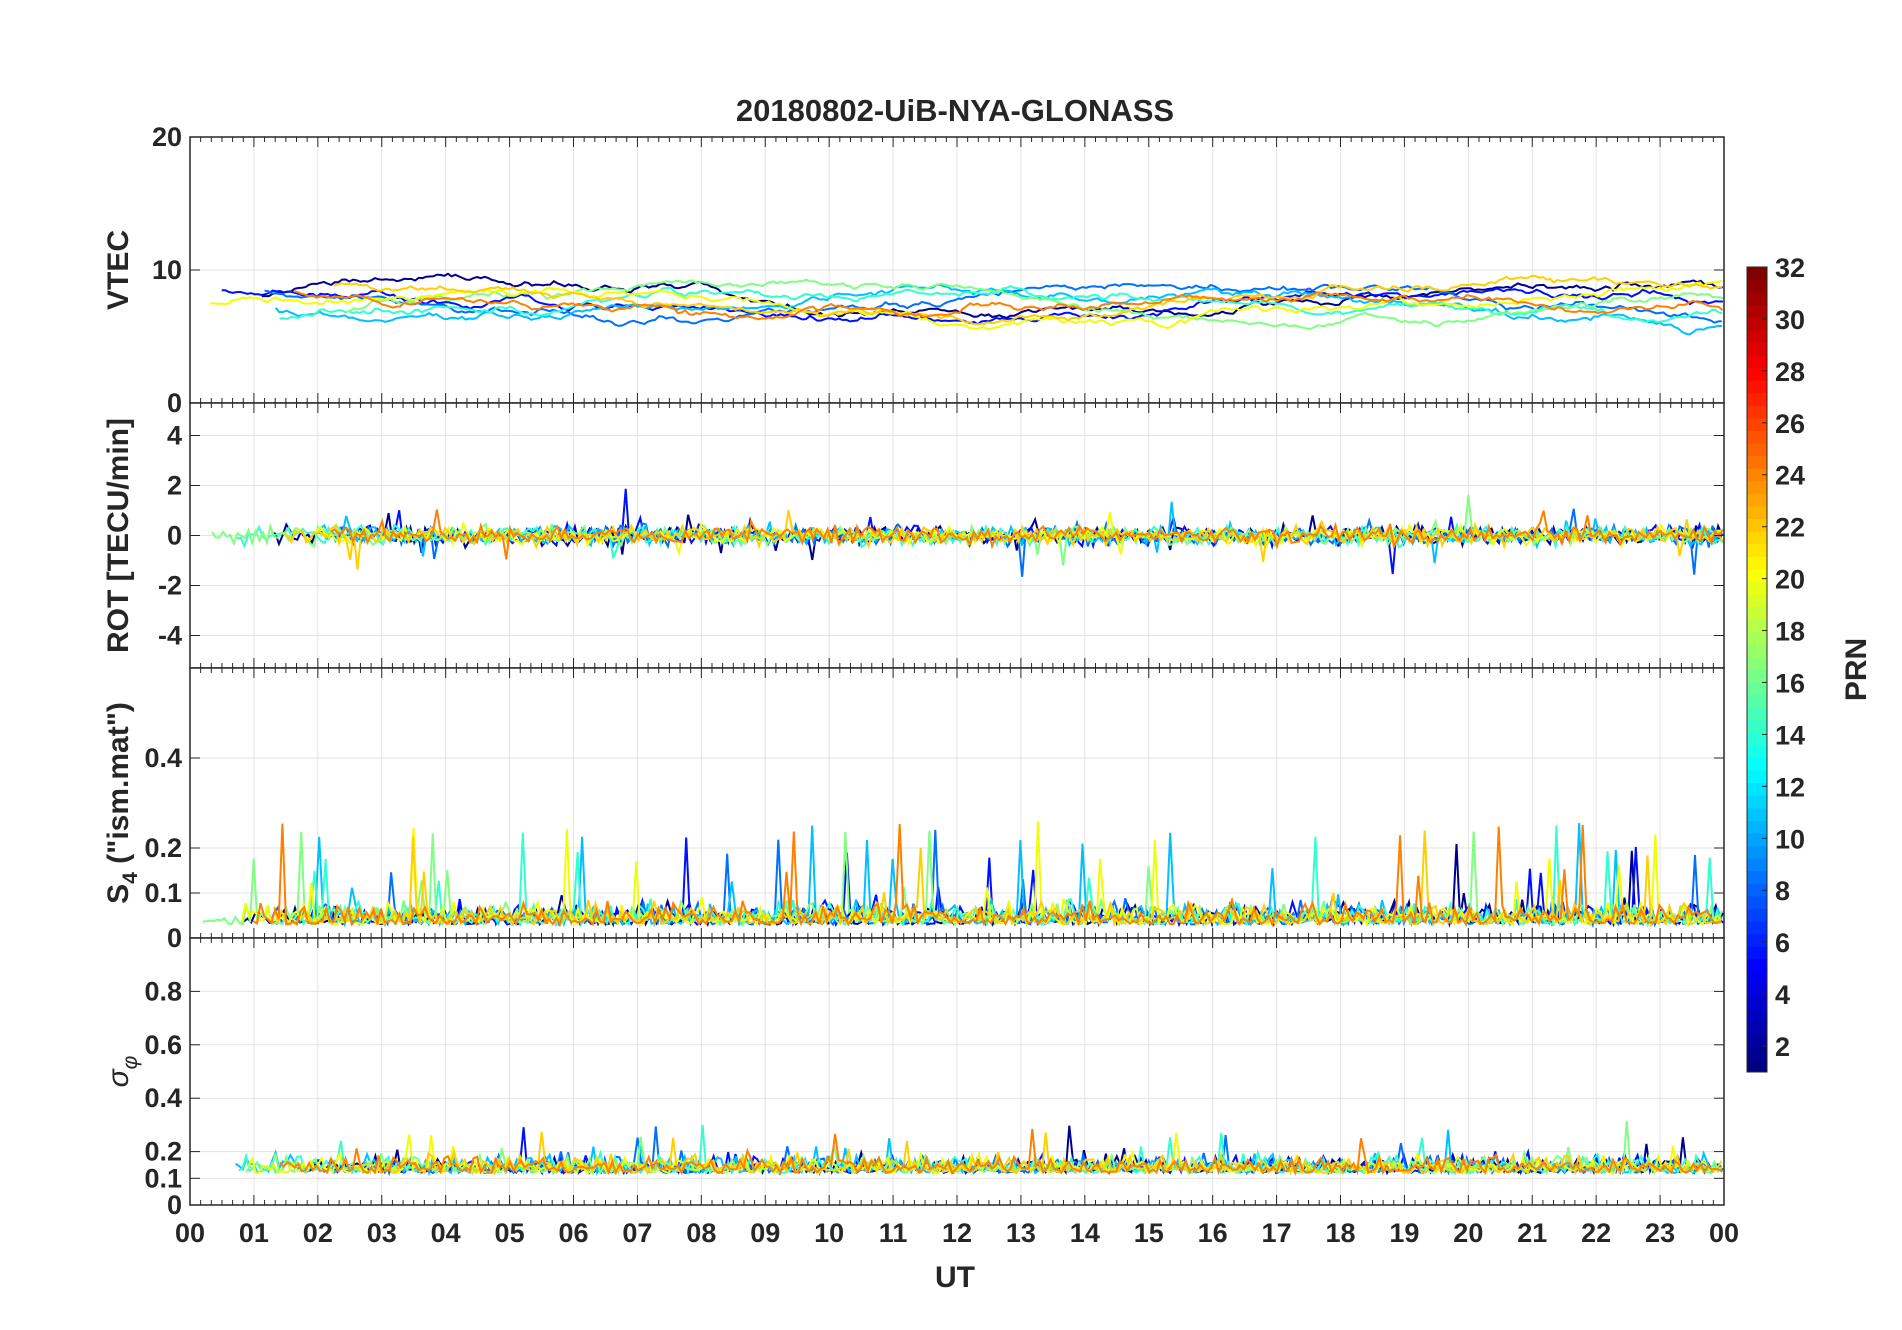  Describe the element at coordinates (573, 1233) in the screenshot. I see `x-tick-label: 06` at that location.